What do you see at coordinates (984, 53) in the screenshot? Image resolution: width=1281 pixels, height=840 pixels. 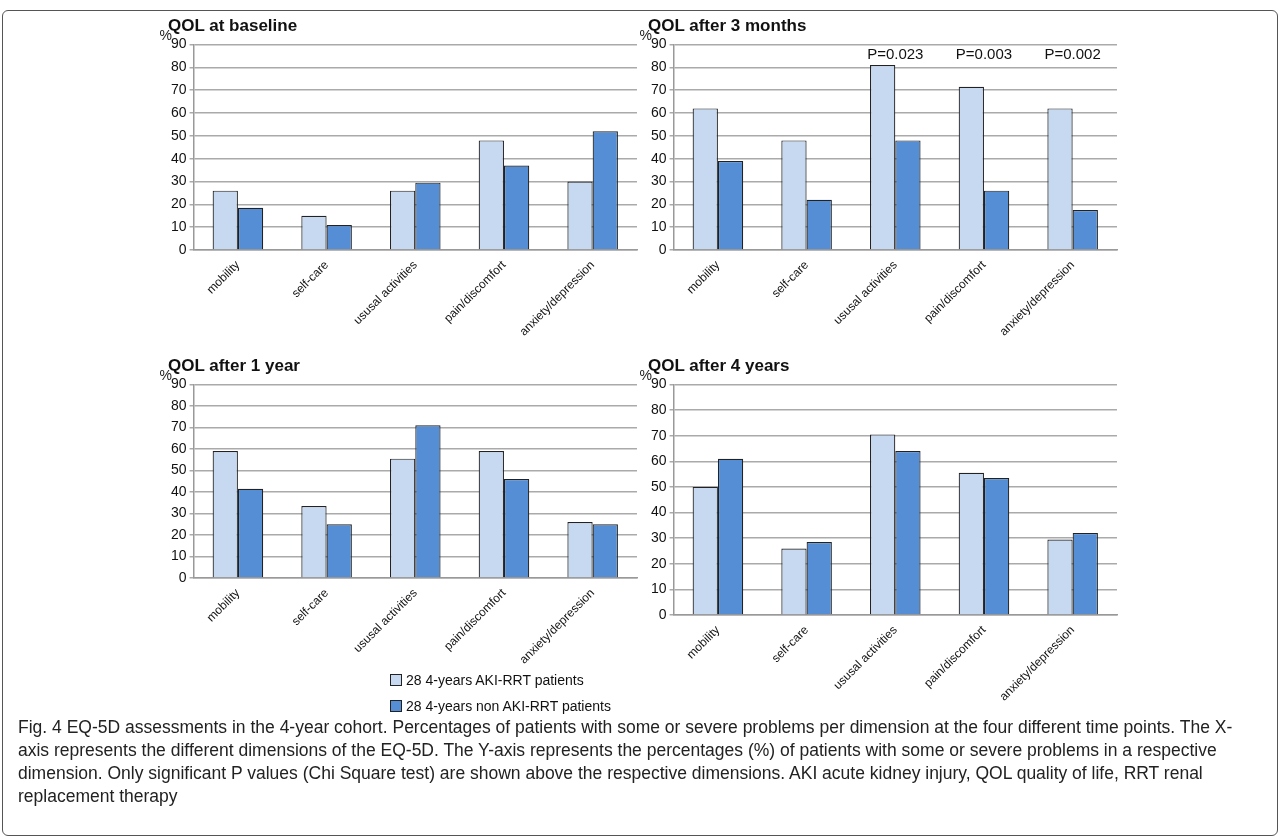 I see `annotation: P=0.003` at bounding box center [984, 53].